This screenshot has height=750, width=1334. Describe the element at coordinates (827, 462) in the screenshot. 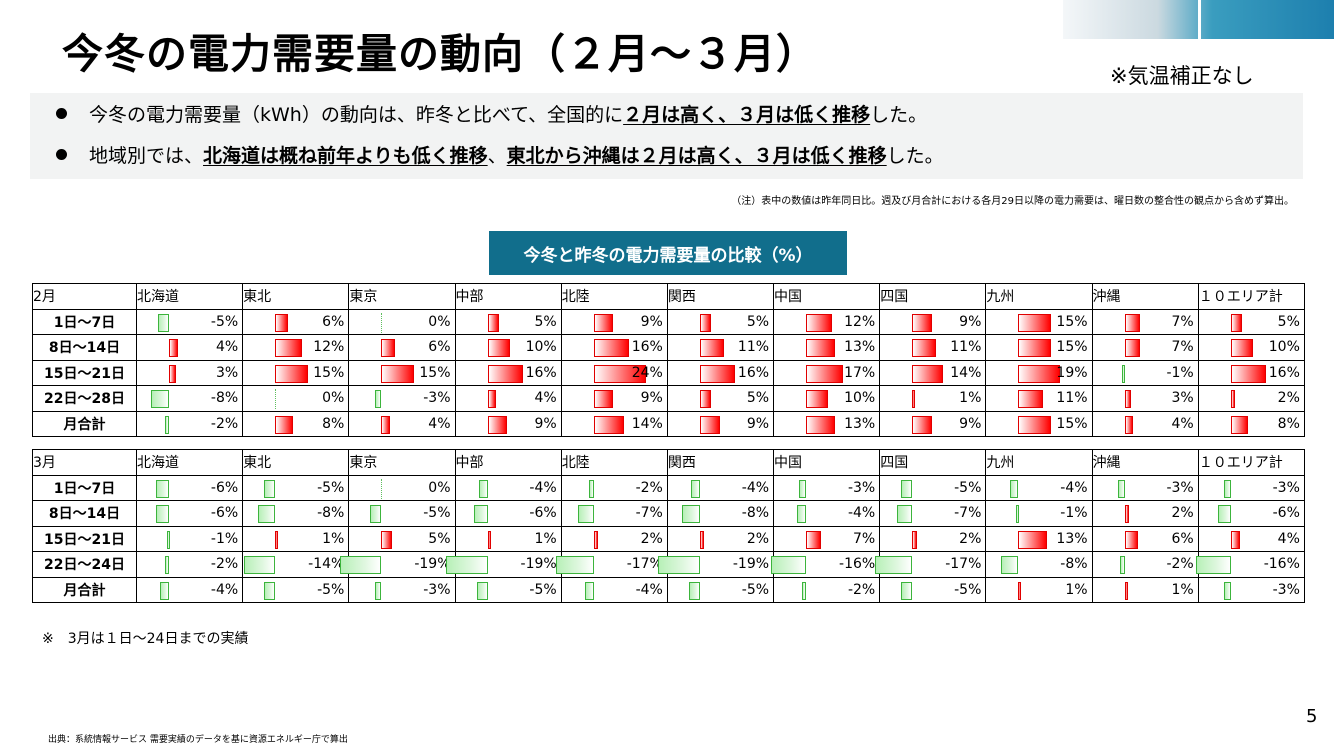

I see `region-header: 中国` at that location.